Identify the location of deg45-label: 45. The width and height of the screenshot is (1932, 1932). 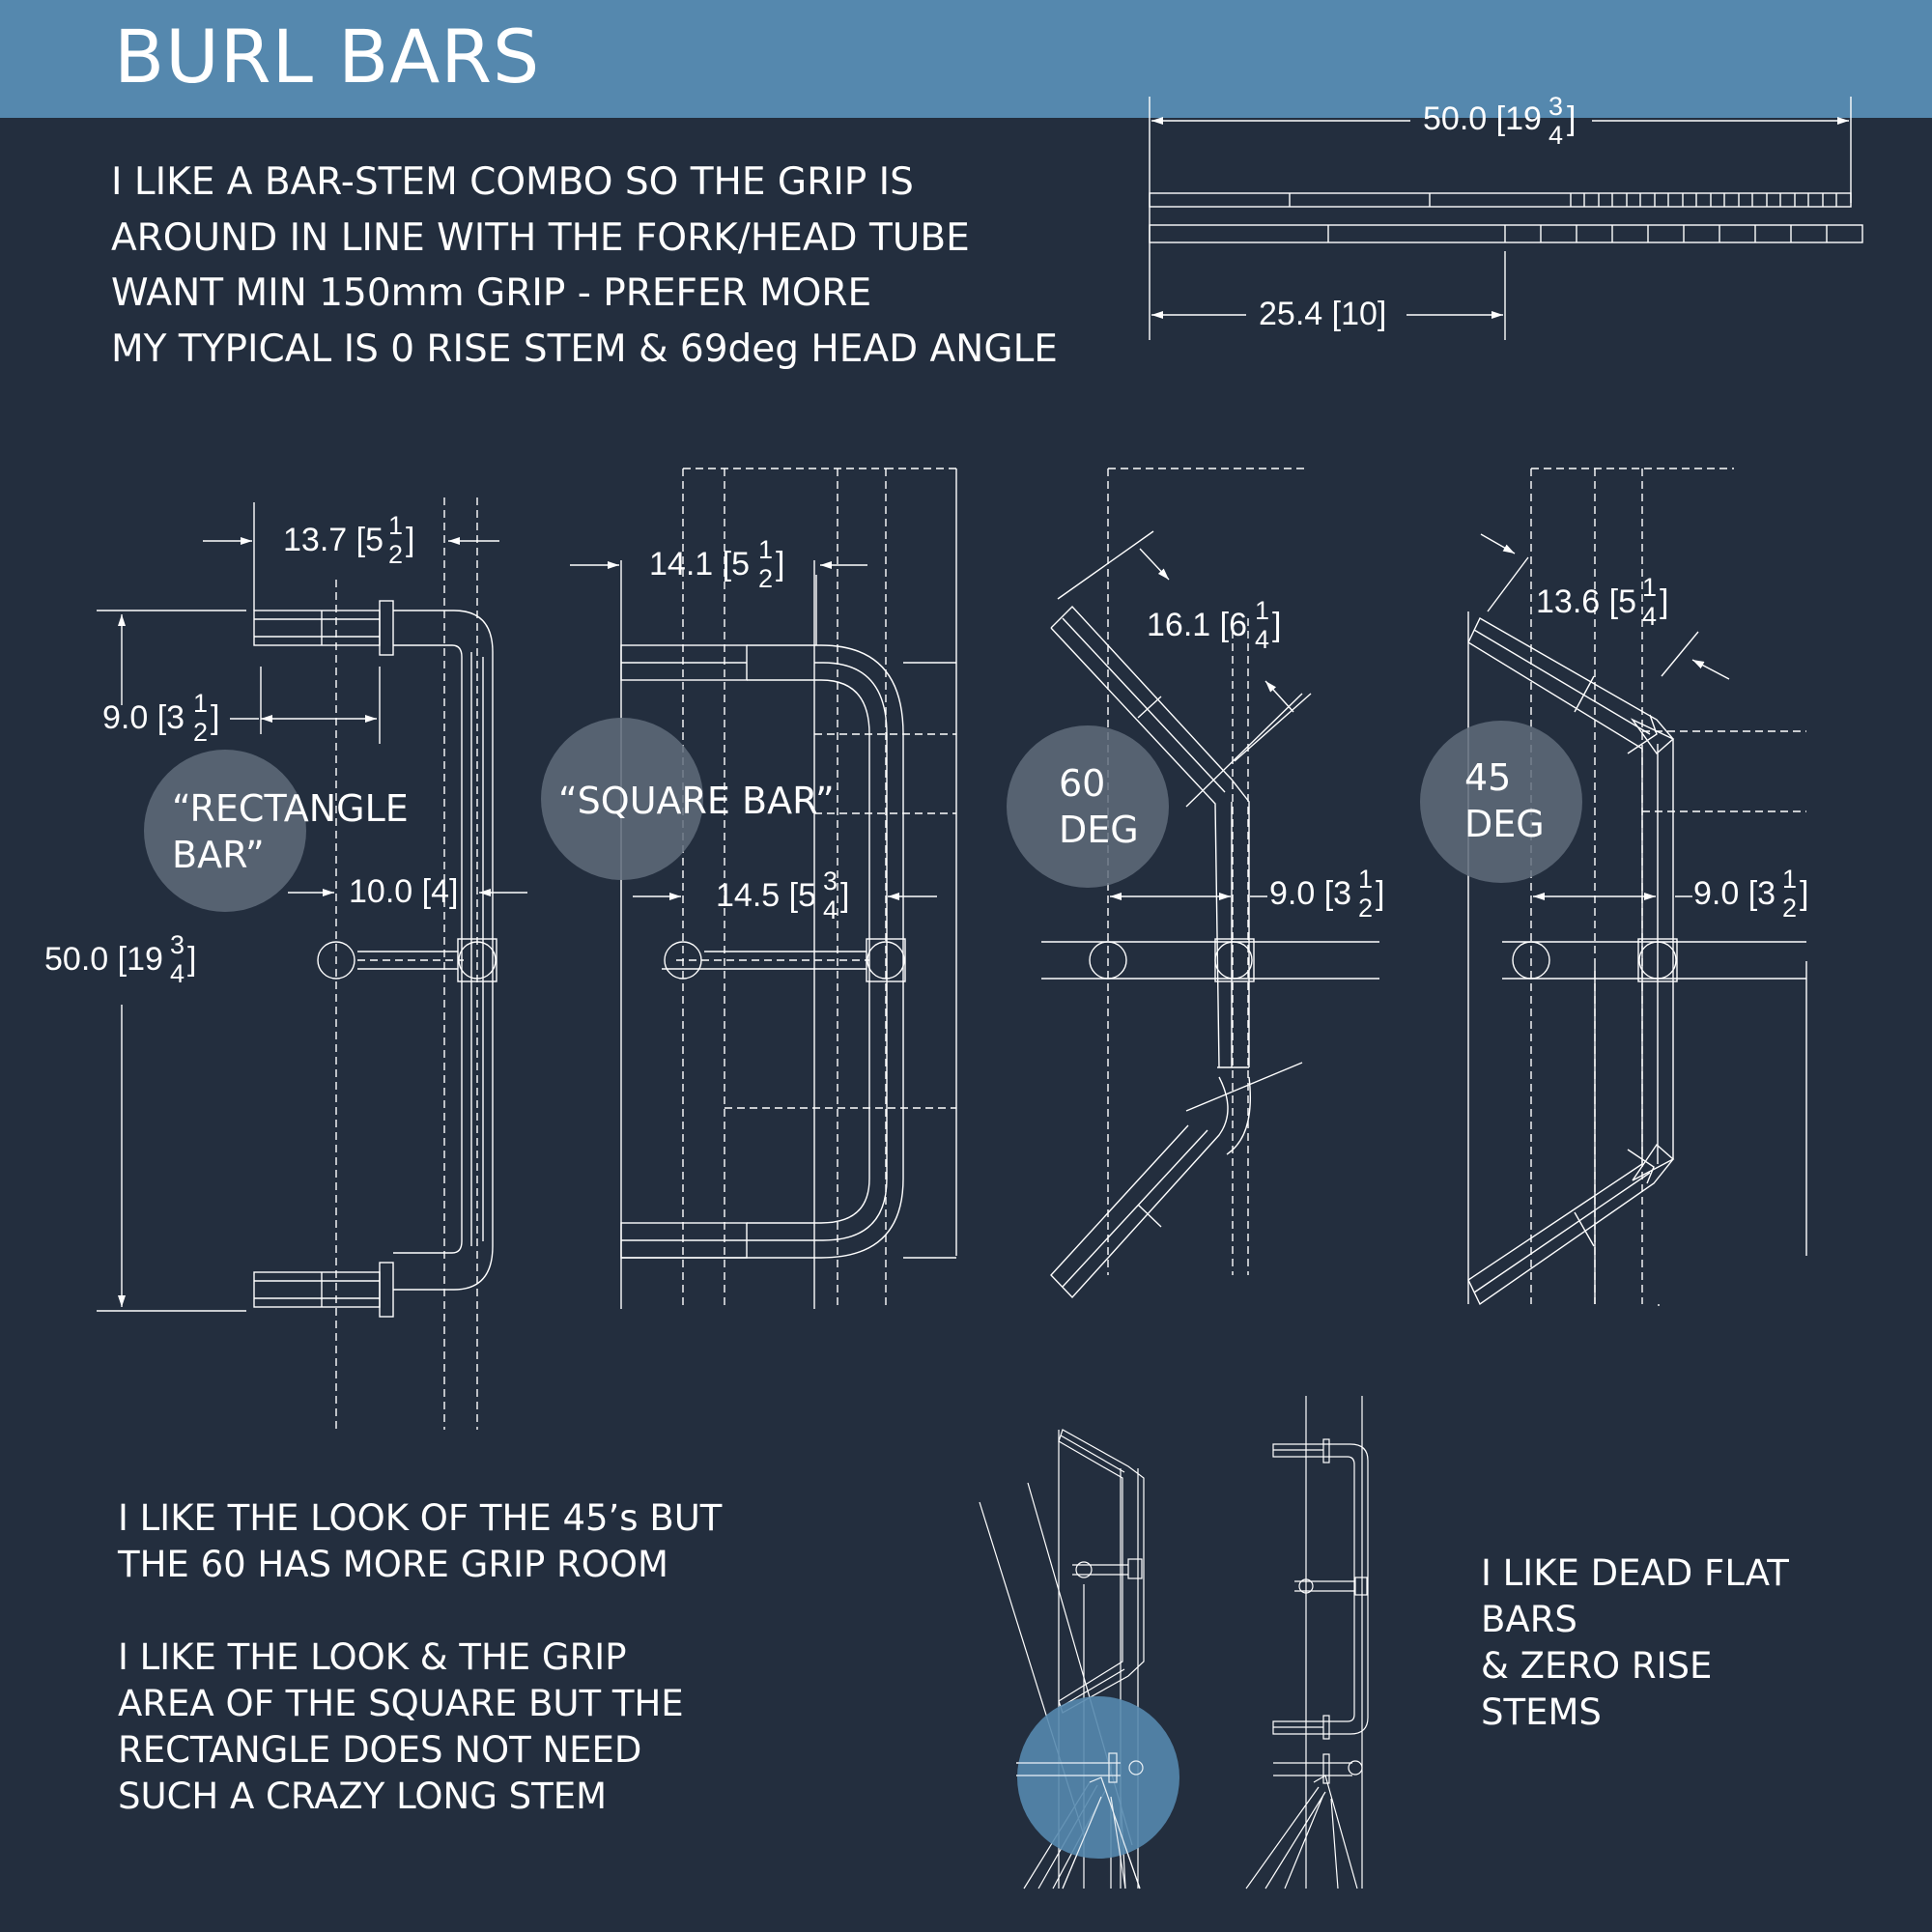
(1487, 777).